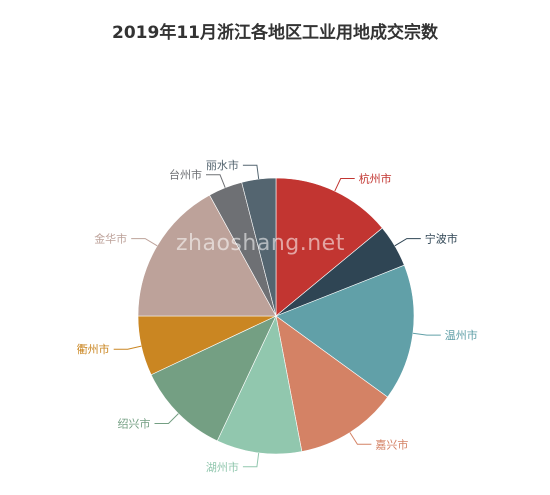 The width and height of the screenshot is (550, 495). What do you see at coordinates (93, 349) in the screenshot?
I see `slice-label-6: 衢州市` at bounding box center [93, 349].